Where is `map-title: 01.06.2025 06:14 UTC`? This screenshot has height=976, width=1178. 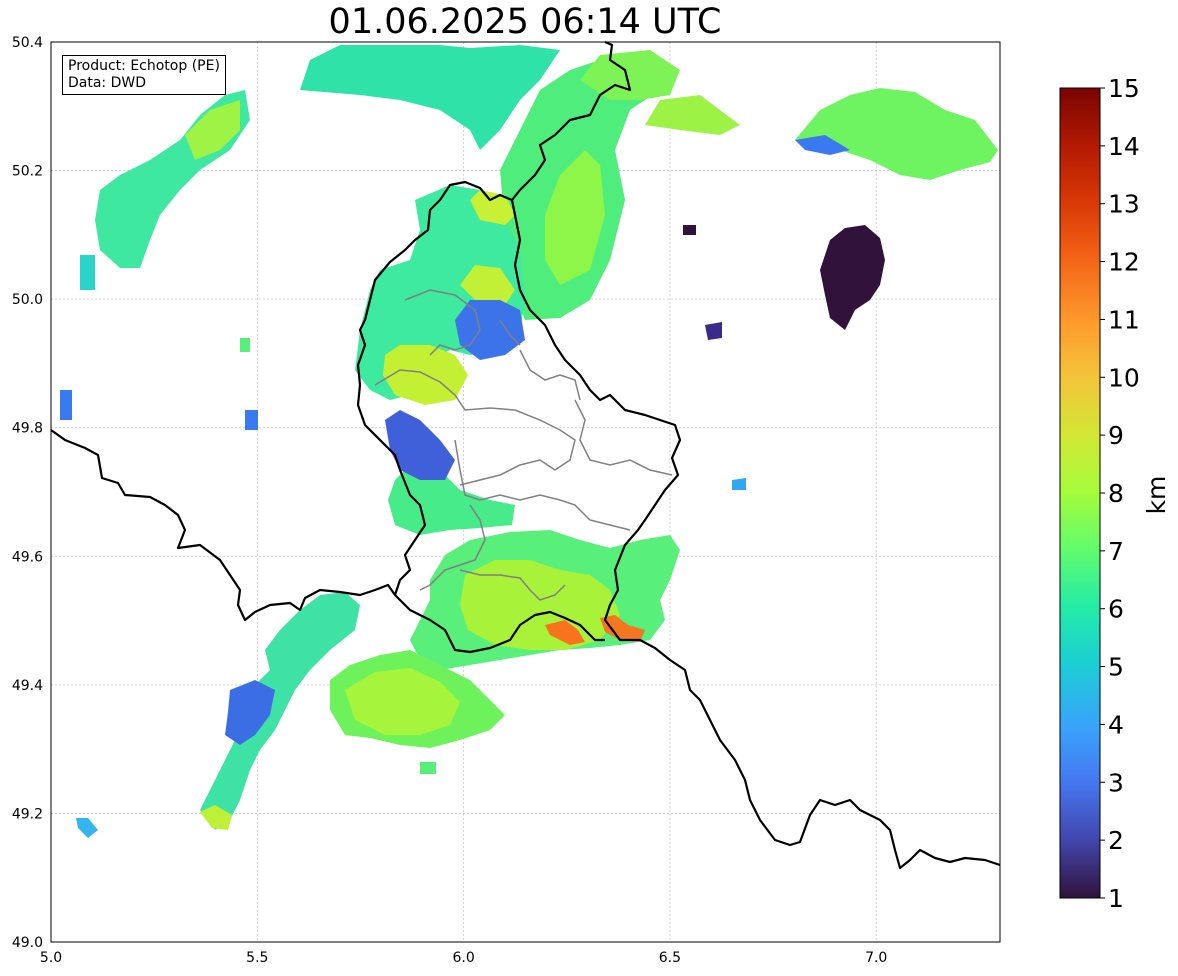 map-title: 01.06.2025 06:14 UTC is located at coordinates (525, 22).